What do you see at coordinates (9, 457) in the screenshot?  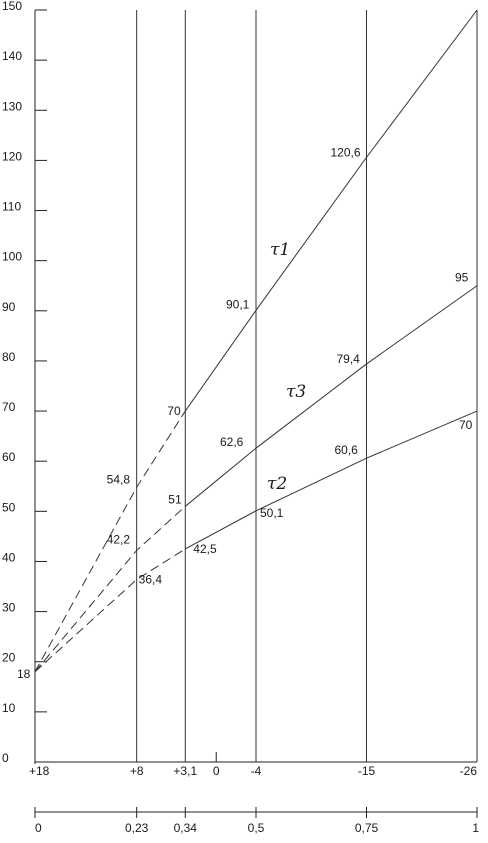 I see `y-tick-label-60: 60` at bounding box center [9, 457].